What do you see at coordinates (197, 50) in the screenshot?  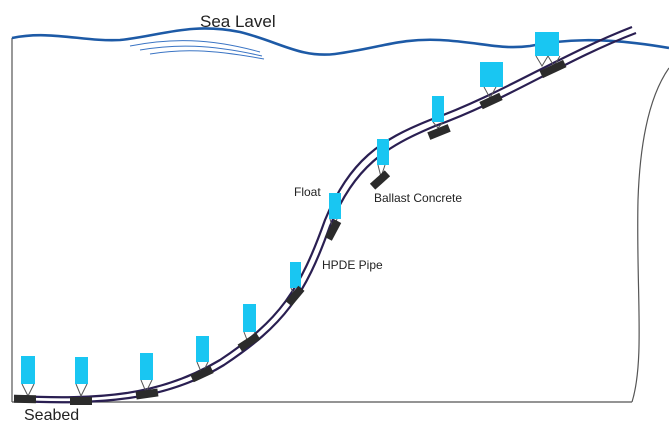 I see `wave-ripples` at bounding box center [197, 50].